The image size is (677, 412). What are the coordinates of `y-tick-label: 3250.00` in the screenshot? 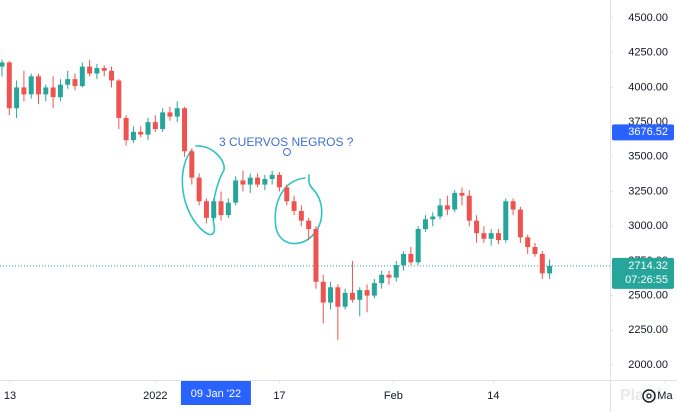 It's located at (648, 191).